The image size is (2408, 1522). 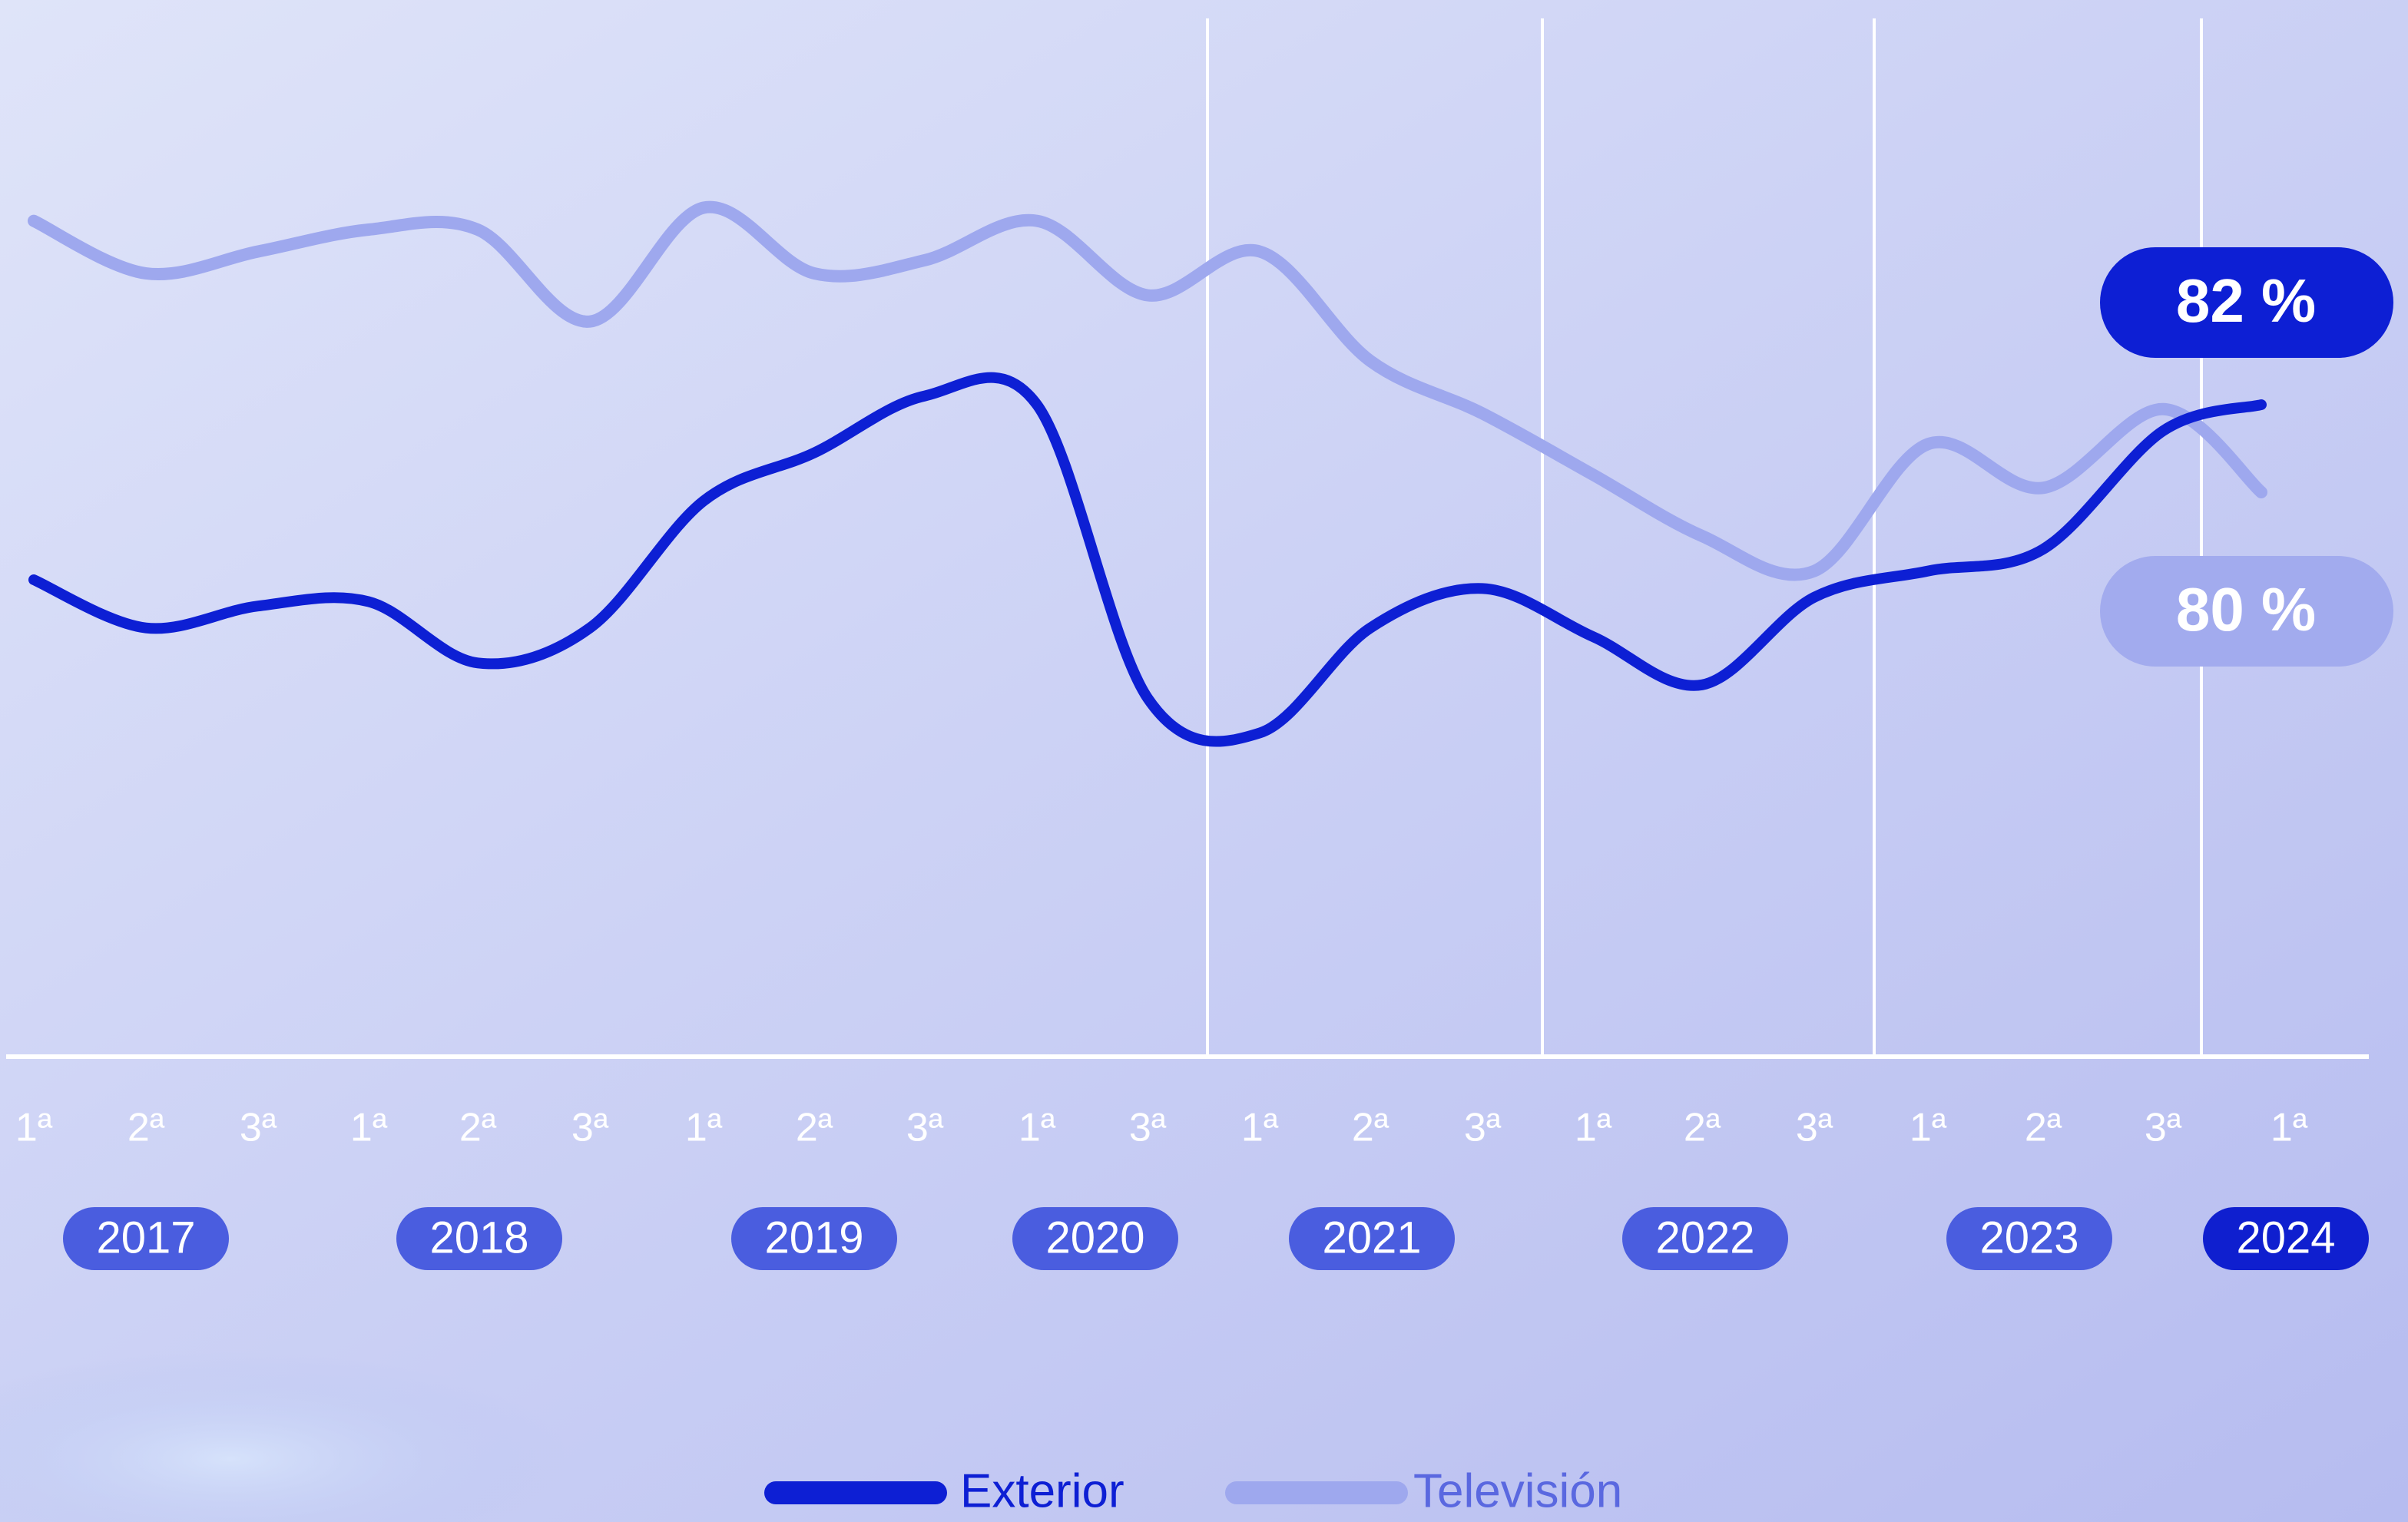 I want to click on year-label: 2020, so click(x=1094, y=1237).